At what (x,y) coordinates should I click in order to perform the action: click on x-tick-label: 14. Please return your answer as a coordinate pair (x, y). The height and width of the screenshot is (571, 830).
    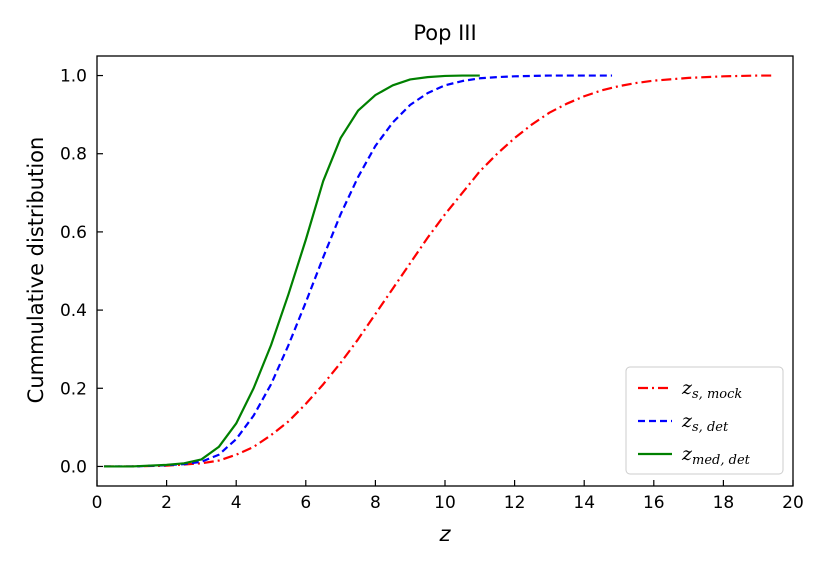
    Looking at the image, I should click on (584, 503).